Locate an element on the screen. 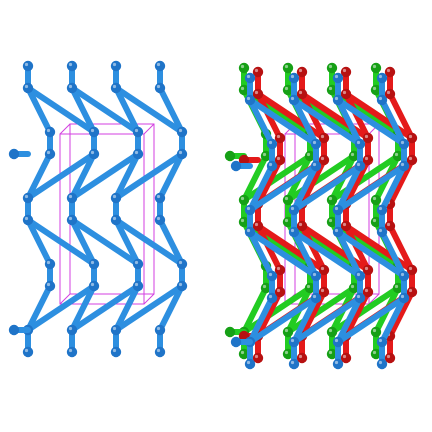  unit-cell is located at coordinates (107, 214).